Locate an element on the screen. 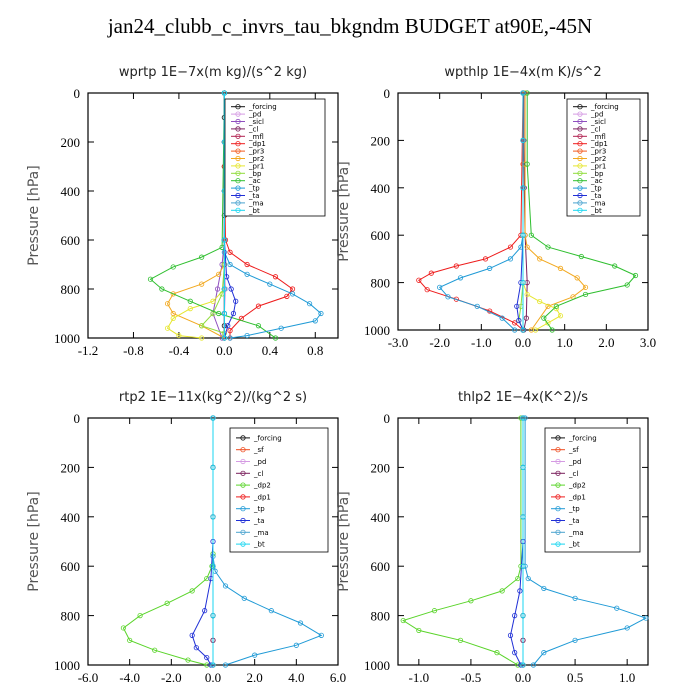  x-tick-label: -0.5 is located at coordinates (471, 677).